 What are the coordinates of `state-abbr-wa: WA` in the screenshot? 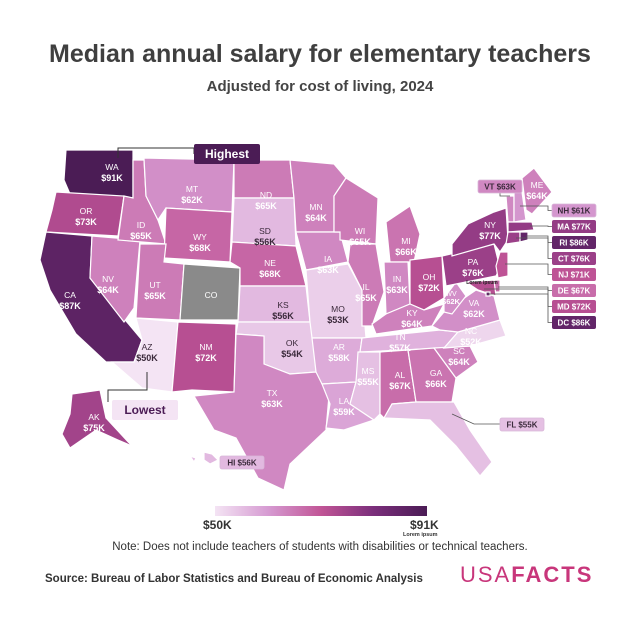 It's located at (112, 167).